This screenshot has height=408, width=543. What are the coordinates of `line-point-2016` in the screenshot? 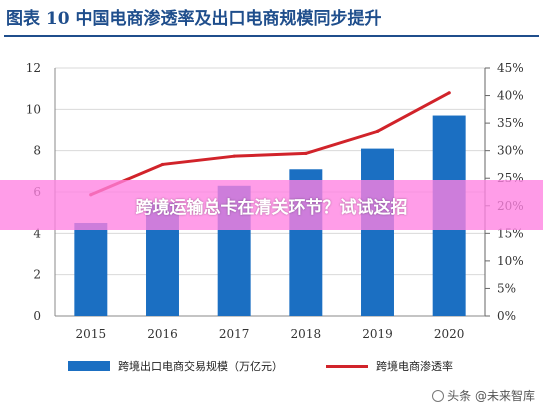 It's located at (162, 164).